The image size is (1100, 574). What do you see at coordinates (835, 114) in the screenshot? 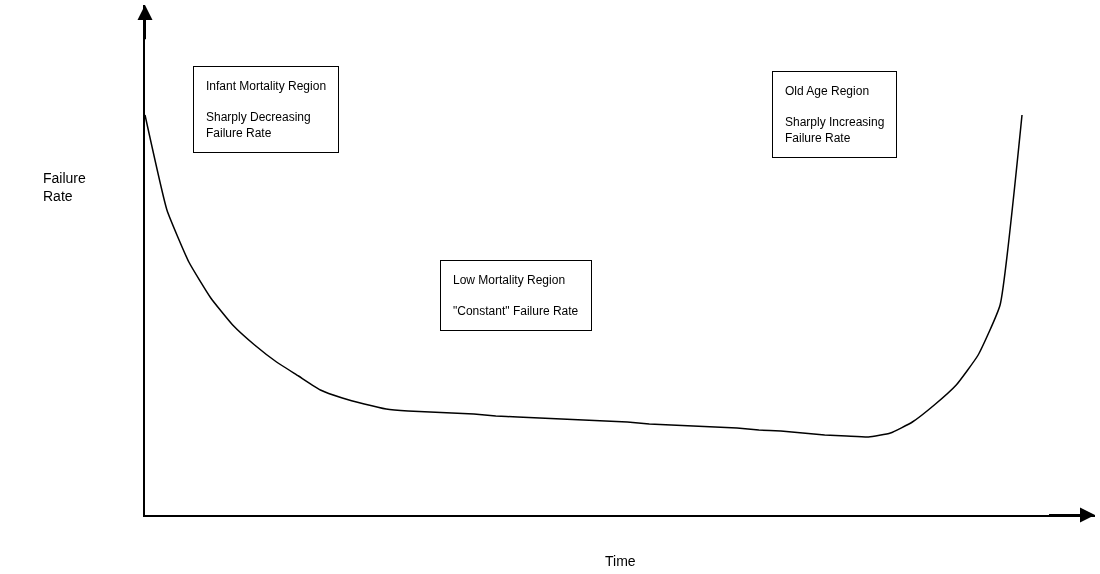
I see `text: Old Age Region Sharply Increasing Failure Rate` at bounding box center [835, 114].